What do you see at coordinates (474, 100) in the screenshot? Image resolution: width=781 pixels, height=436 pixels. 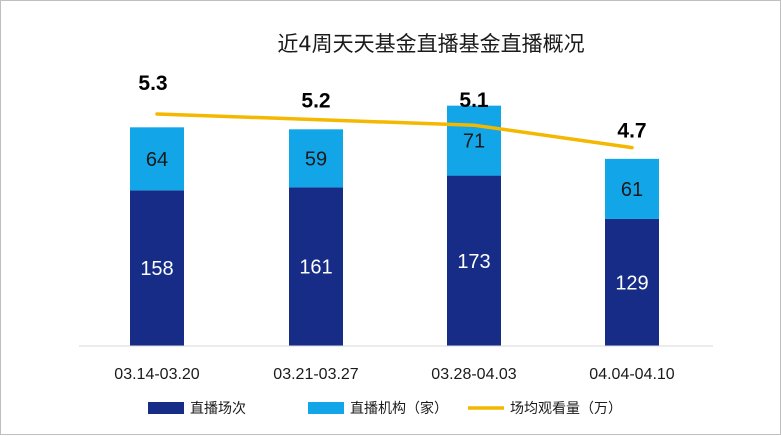 I see `line-label-avg-views: 5.1` at bounding box center [474, 100].